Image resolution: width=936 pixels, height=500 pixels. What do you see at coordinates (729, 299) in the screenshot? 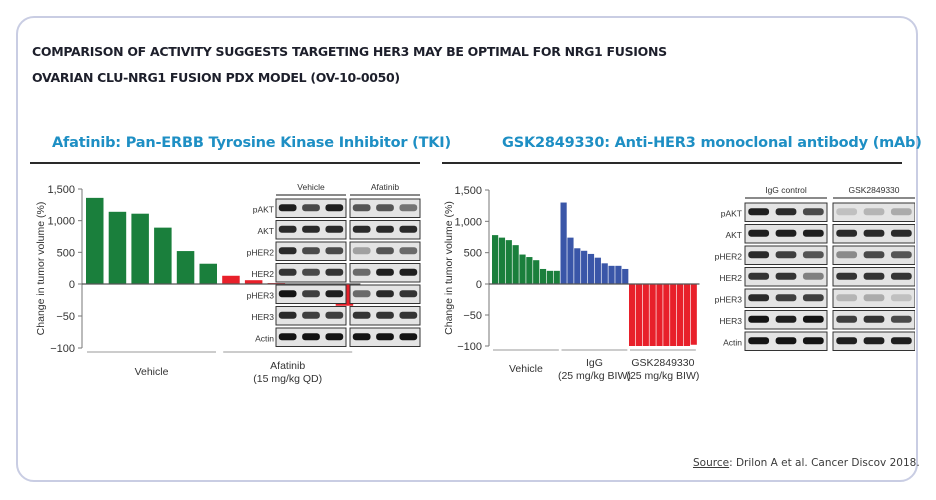
I see `blot-row-label: pHER3` at bounding box center [729, 299].